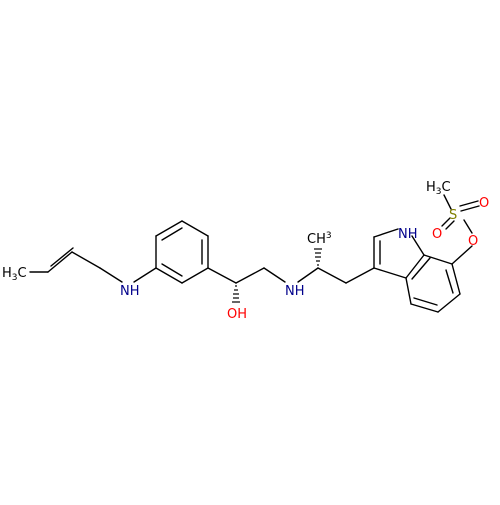  Describe the element at coordinates (438, 188) in the screenshot. I see `atom-label-h3c-mesyl: H3C` at that location.